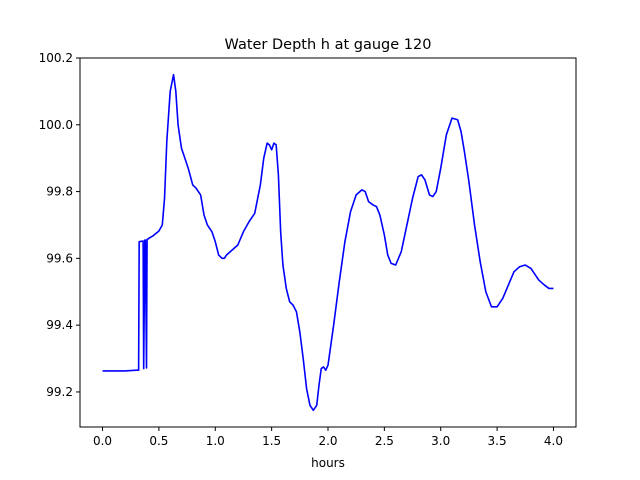 The height and width of the screenshot is (480, 640). Describe the element at coordinates (59, 258) in the screenshot. I see `y-tick-label: 99.6` at that location.